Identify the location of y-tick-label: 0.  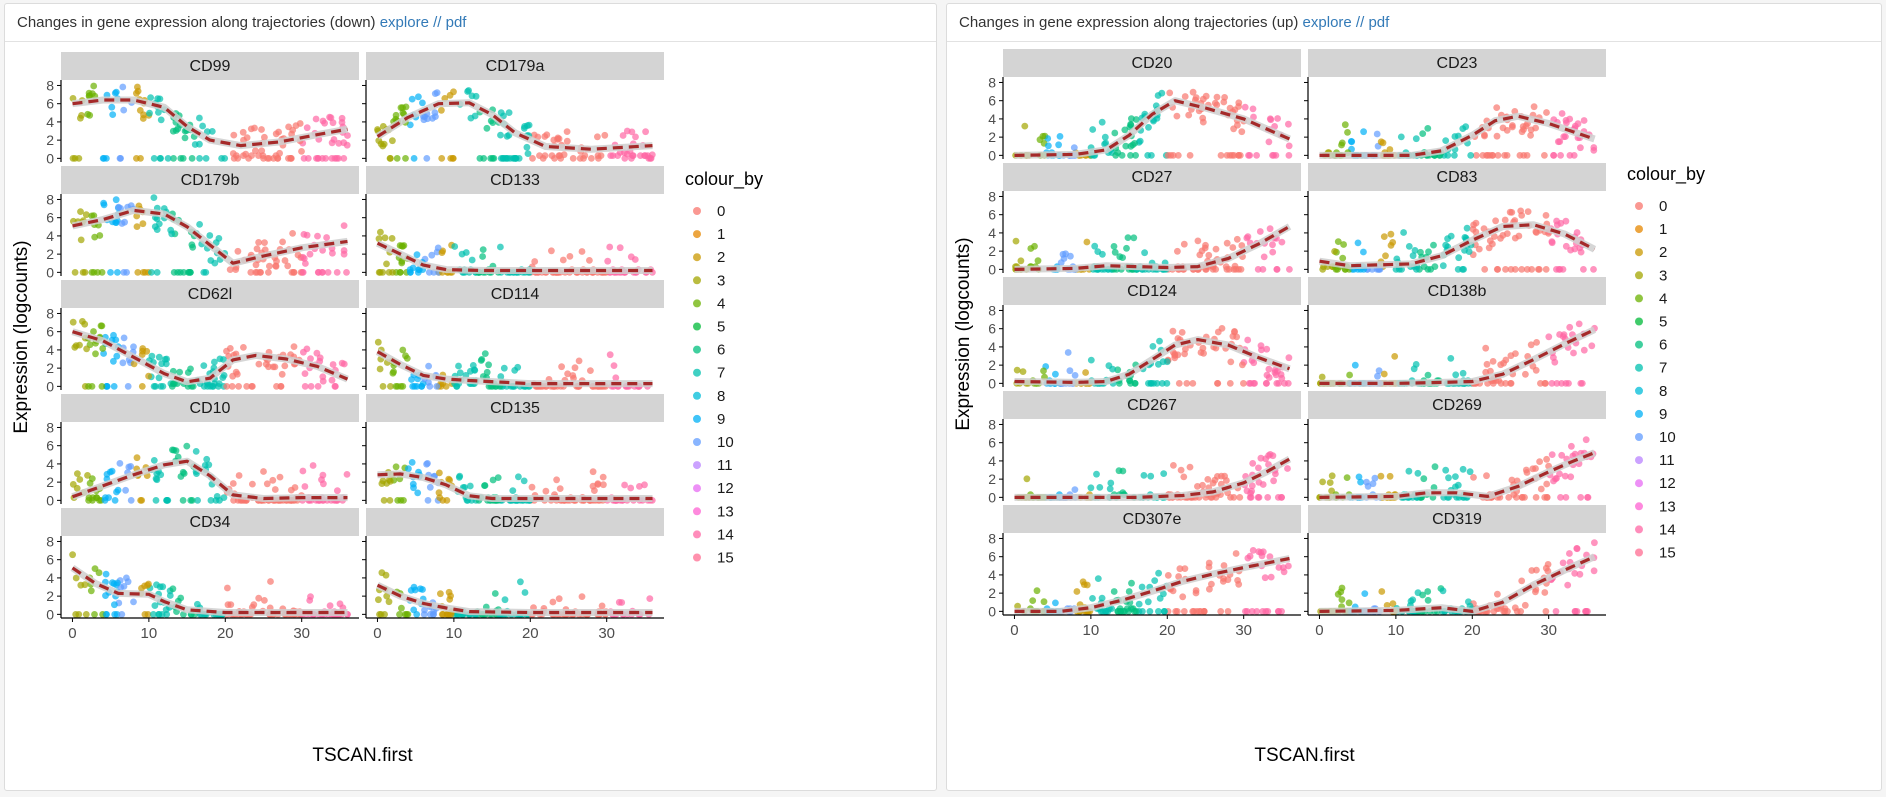
(50, 158).